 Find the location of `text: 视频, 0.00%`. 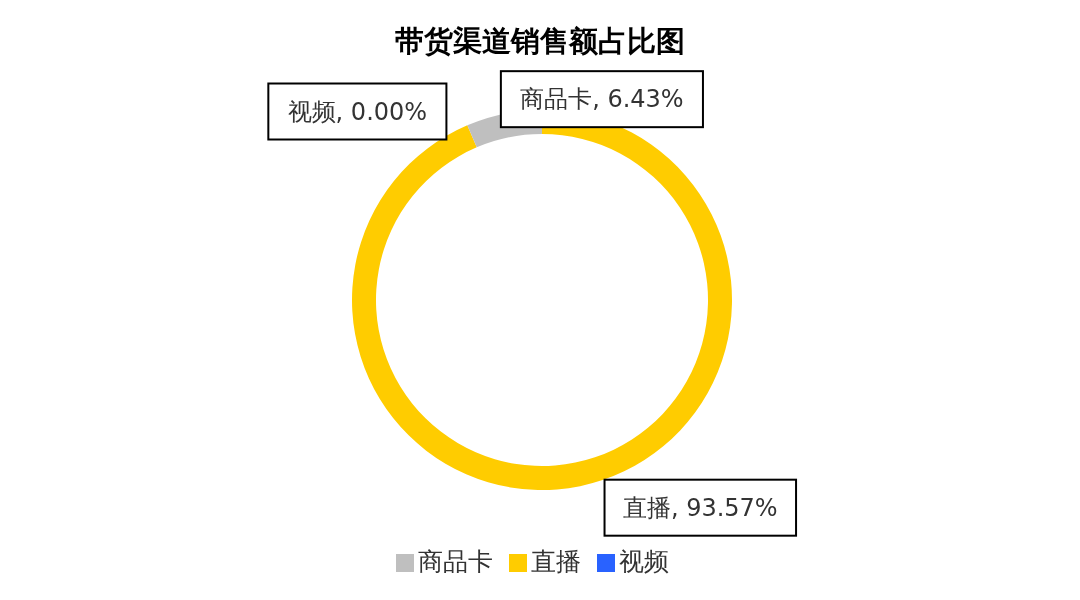

text: 视频, 0.00% is located at coordinates (357, 111).